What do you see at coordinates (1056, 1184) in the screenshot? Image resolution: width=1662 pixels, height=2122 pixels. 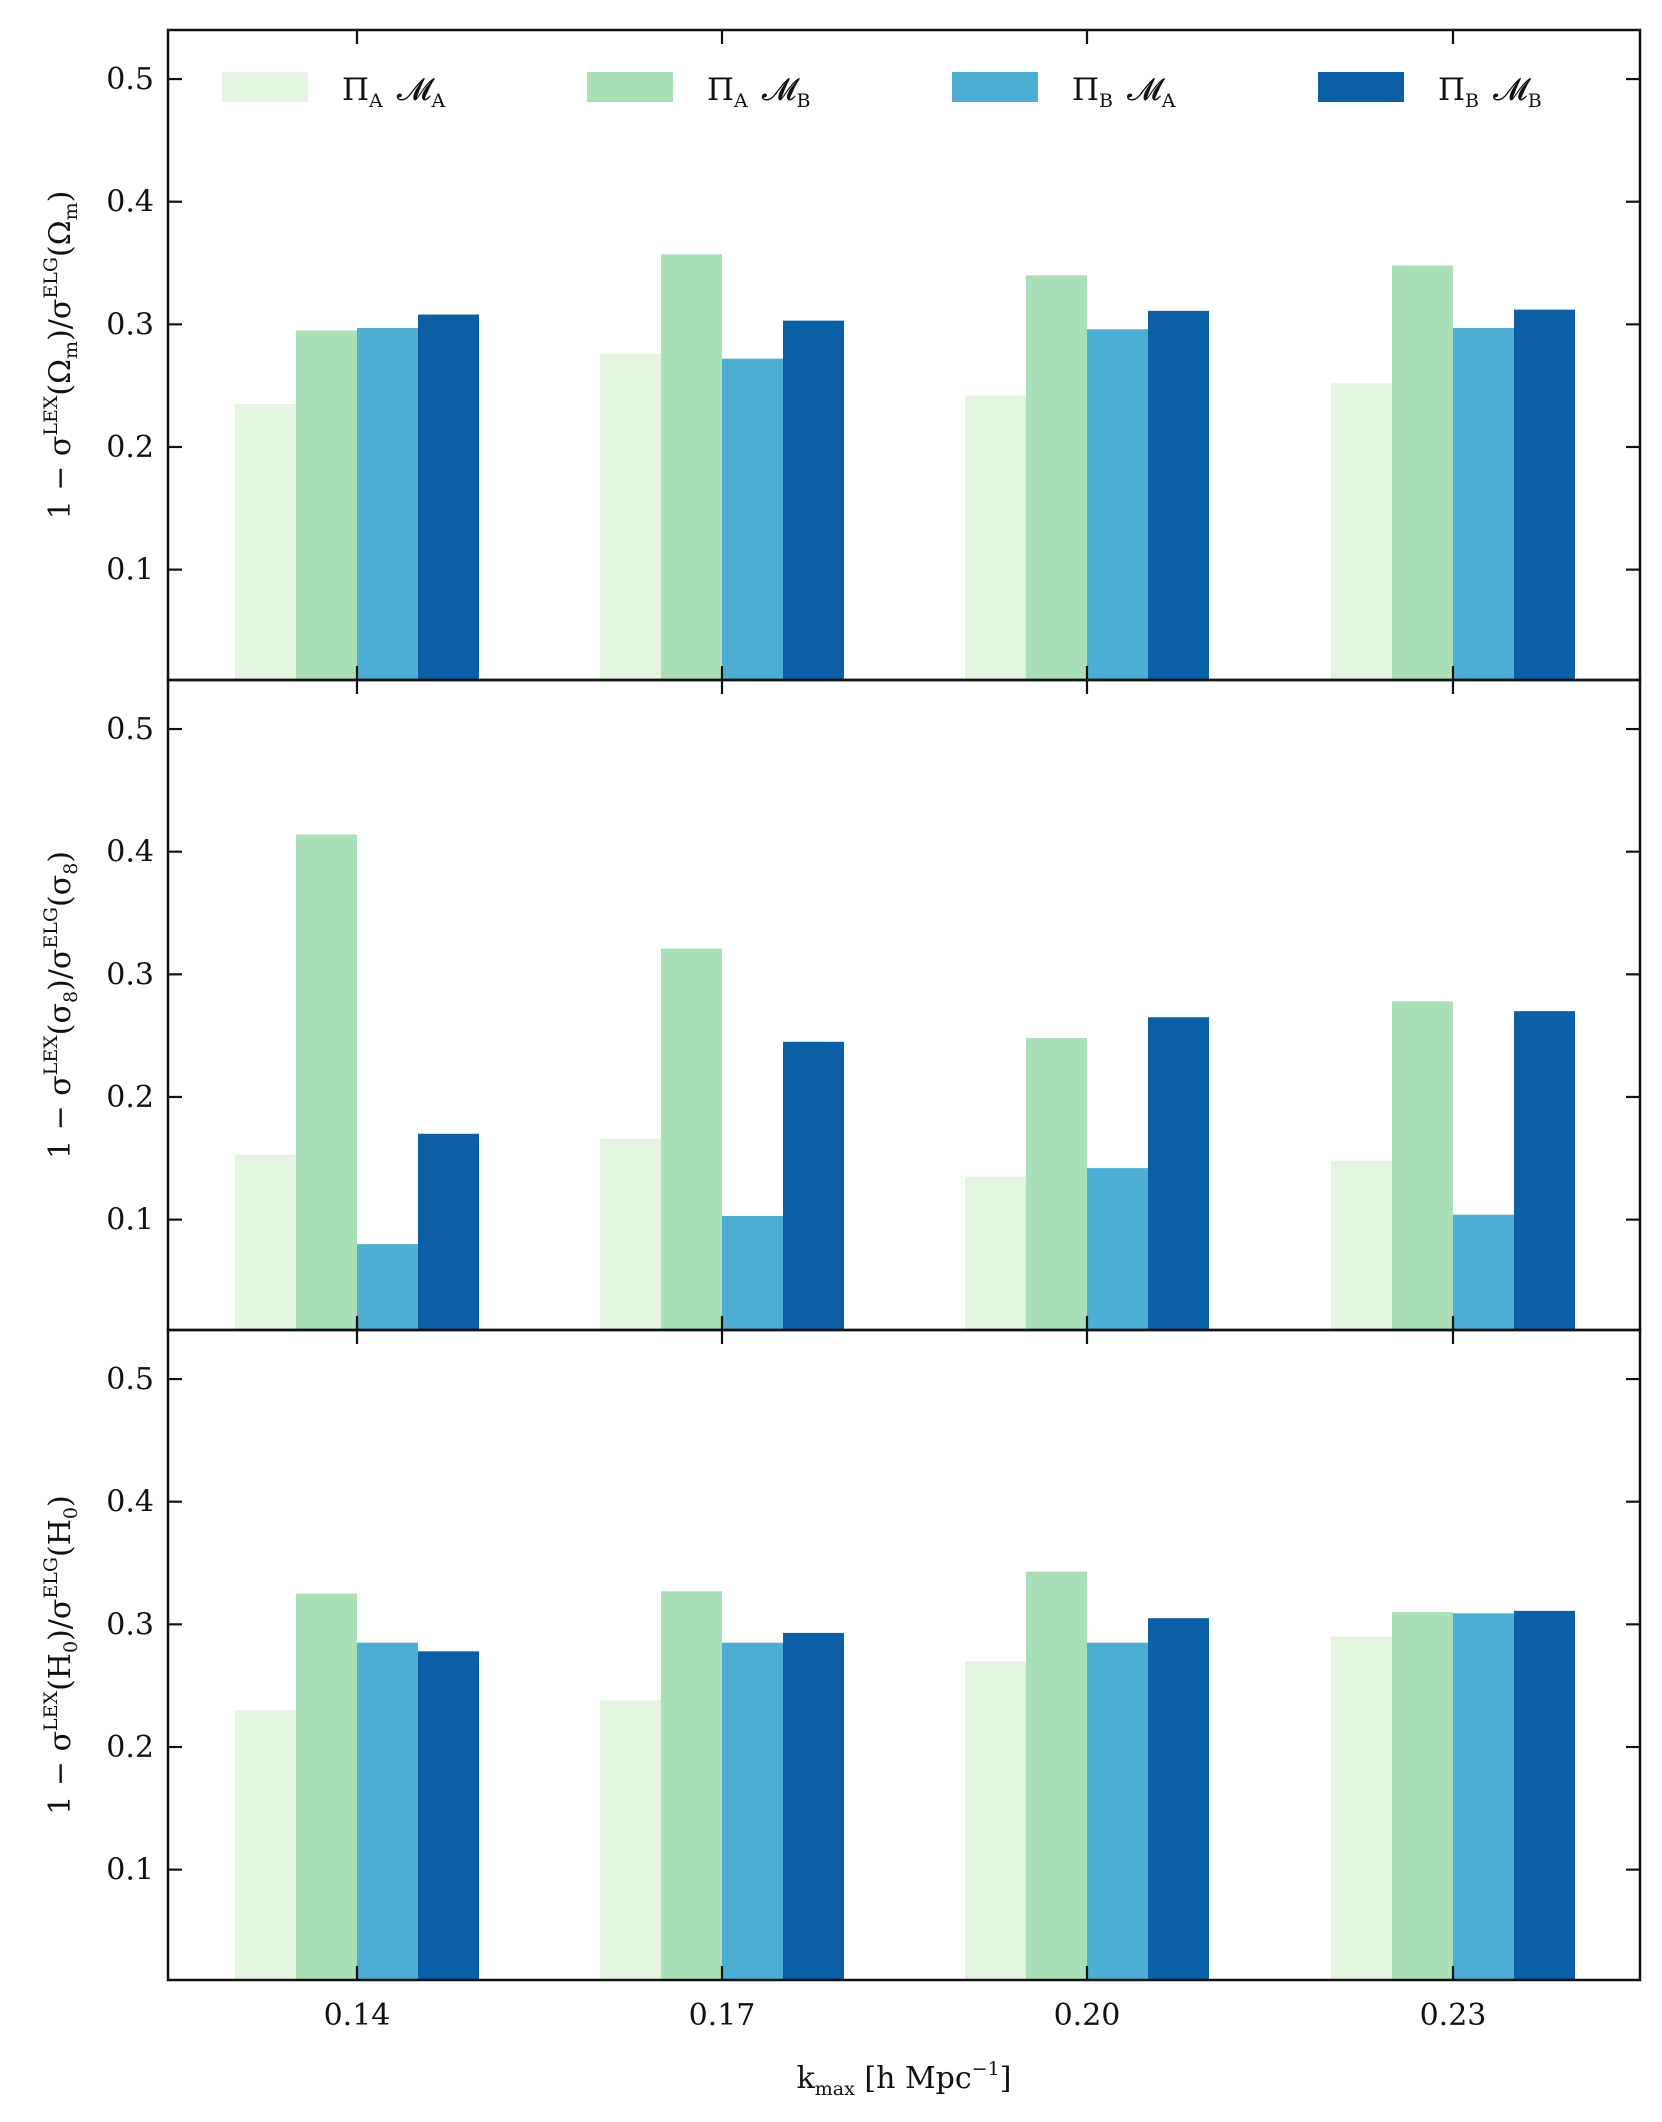 I see `bar-p2-PiA_MB-0.20` at bounding box center [1056, 1184].